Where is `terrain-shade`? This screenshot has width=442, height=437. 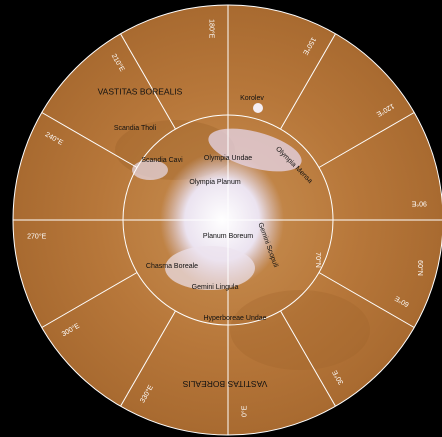
terrain-shade is located at coordinates (300, 330).